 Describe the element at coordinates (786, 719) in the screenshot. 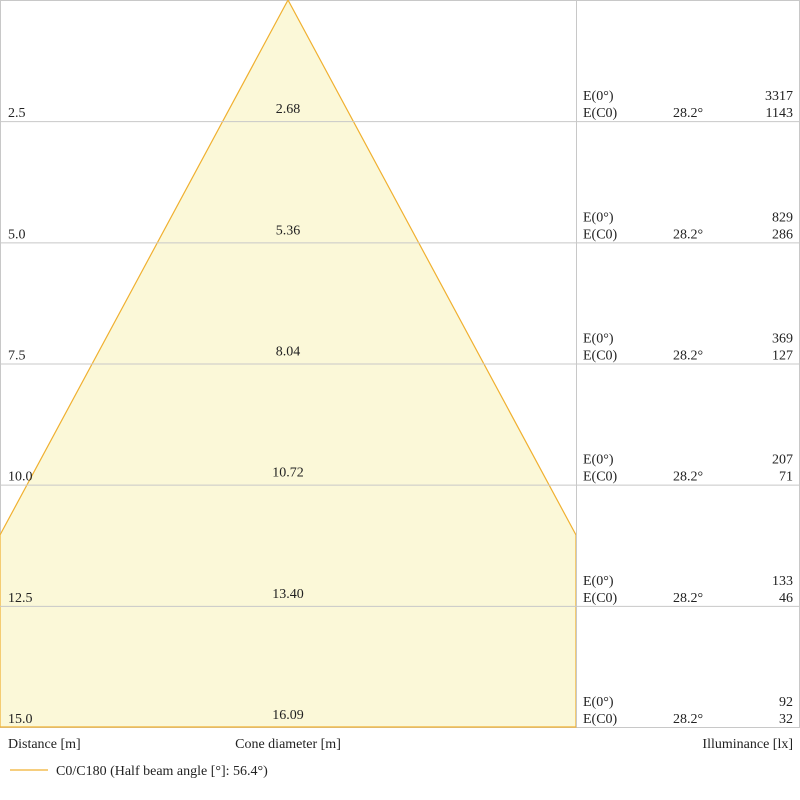

I see `ec0-value: 32` at that location.